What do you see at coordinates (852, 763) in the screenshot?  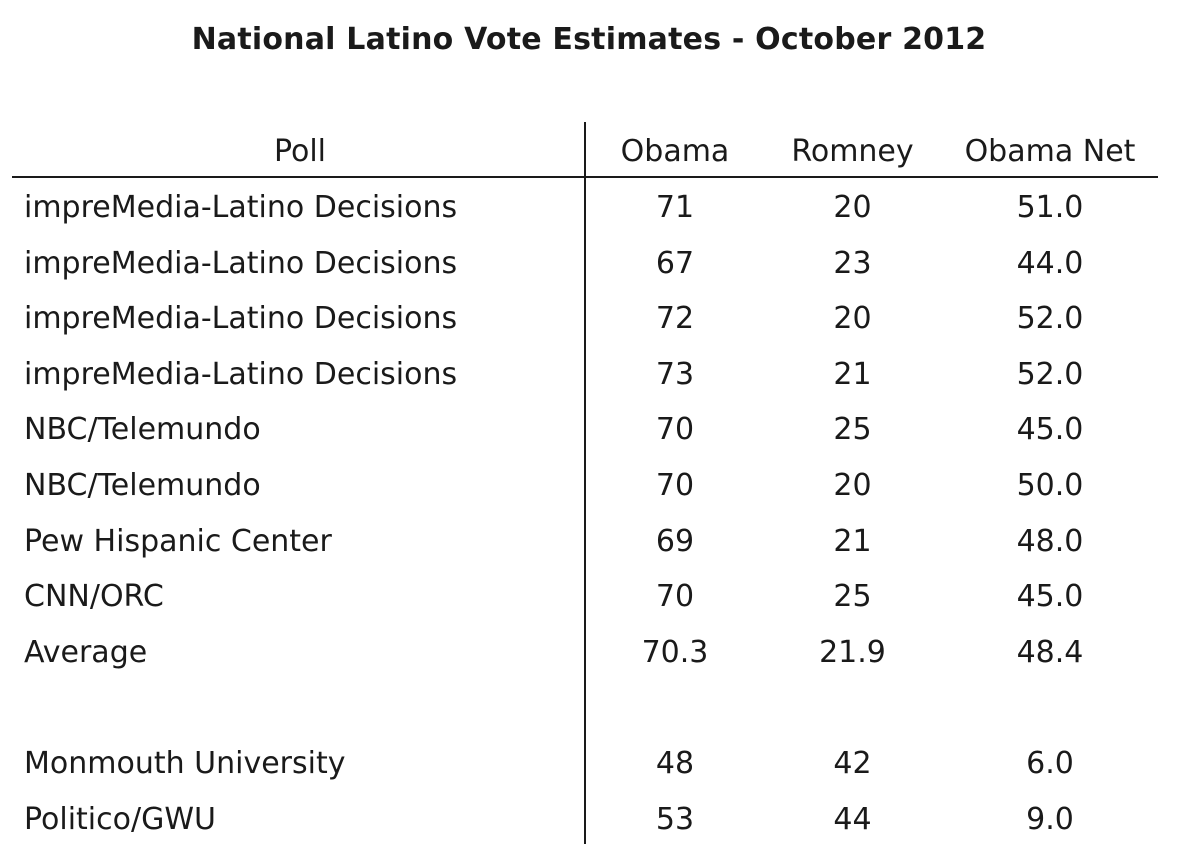 I see `cell-romney: 42` at bounding box center [852, 763].